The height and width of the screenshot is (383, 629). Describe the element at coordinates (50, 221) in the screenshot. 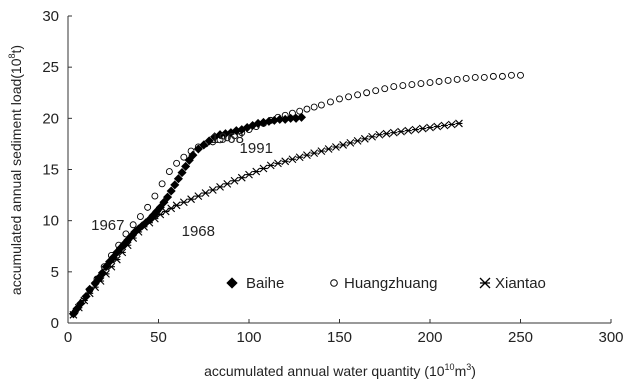

I see `y-tick-label: 10` at that location.